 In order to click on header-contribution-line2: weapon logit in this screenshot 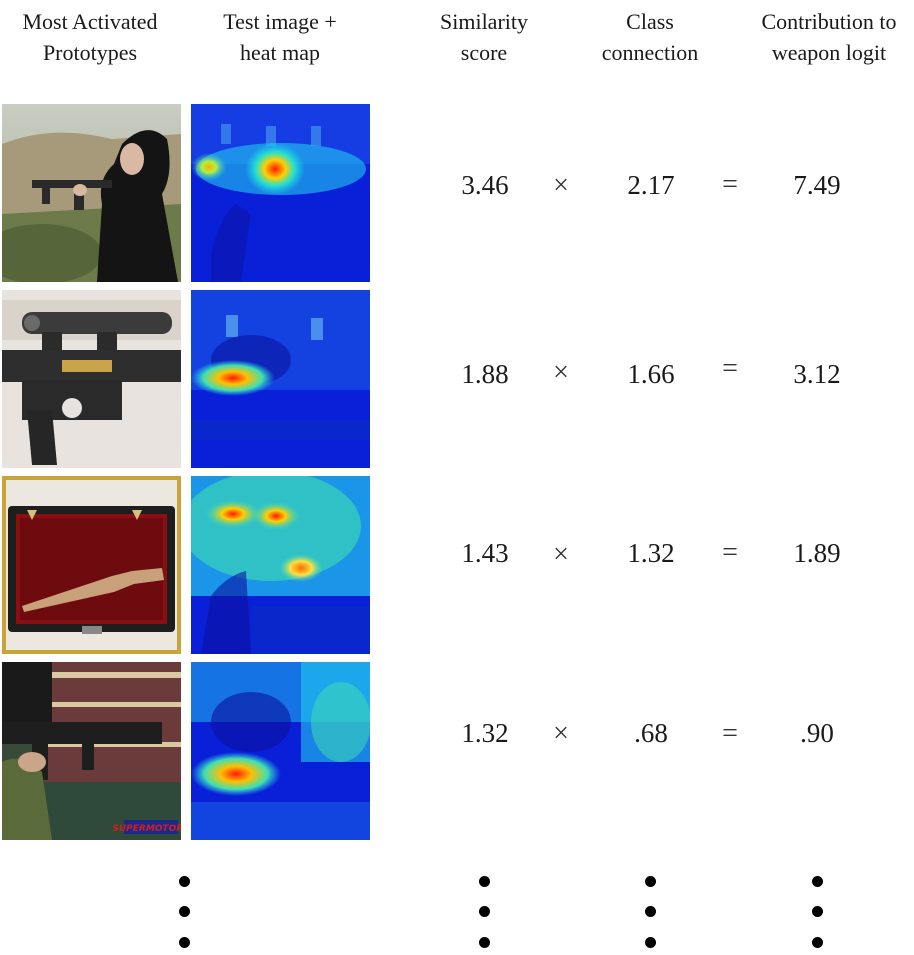, I will do `click(829, 52)`.